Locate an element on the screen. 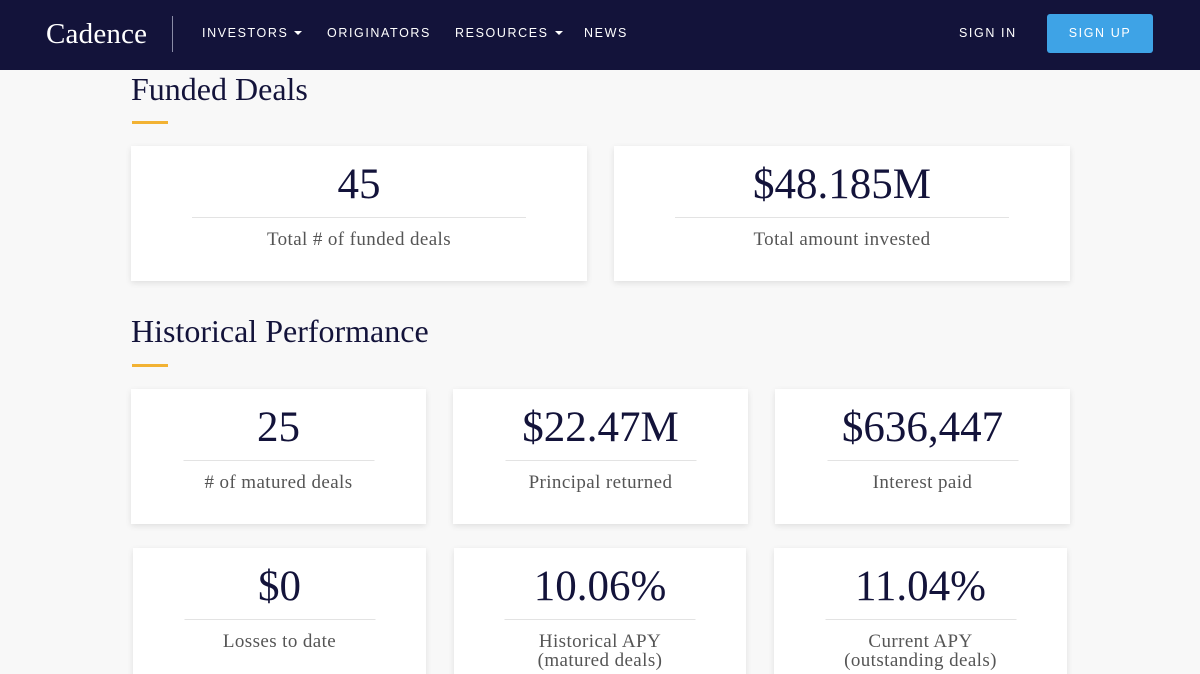 The image size is (1200, 674). stat-value: $636,447 is located at coordinates (922, 427).